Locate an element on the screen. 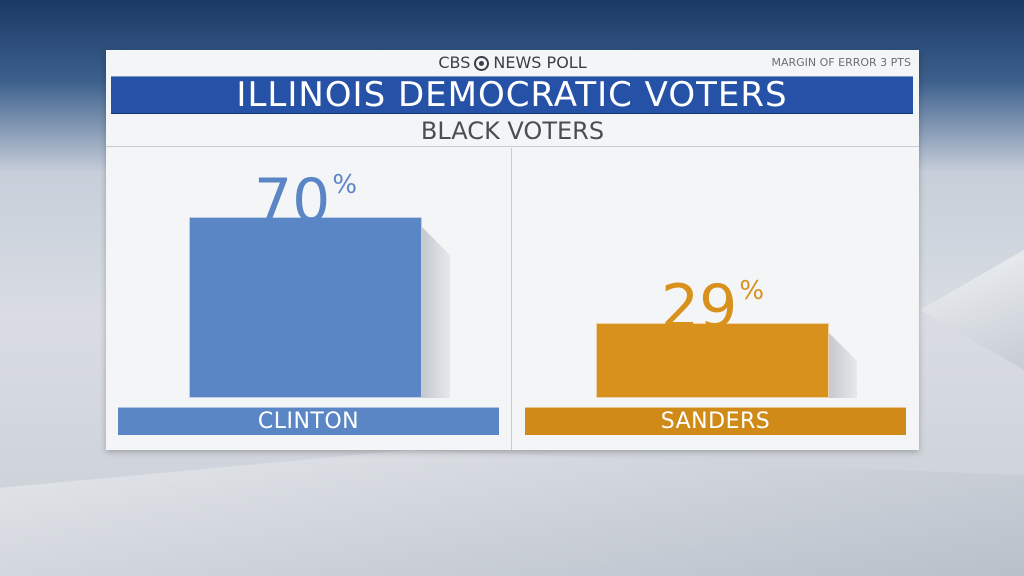 This screenshot has width=1024, height=576. chart-subtitle: BLACK VOTERS is located at coordinates (512, 131).